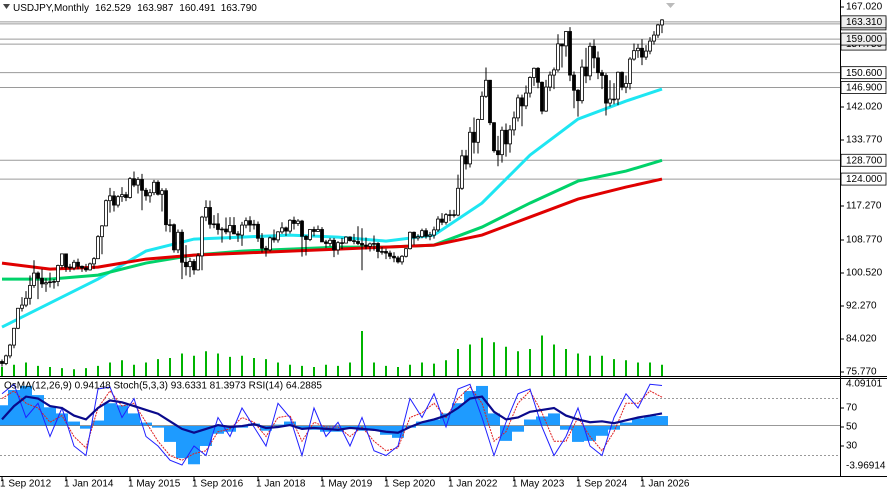  Describe the element at coordinates (864, 140) in the screenshot. I see `y-tick-label: 133.770` at that location.